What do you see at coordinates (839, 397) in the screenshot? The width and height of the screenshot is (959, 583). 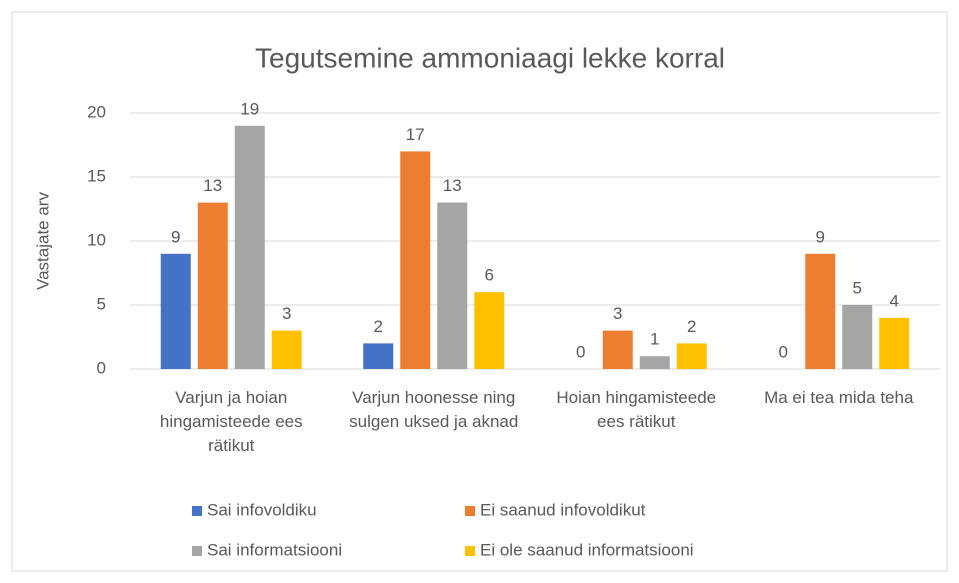 I see `x-tick-label: Ma ei tea mida teha` at bounding box center [839, 397].